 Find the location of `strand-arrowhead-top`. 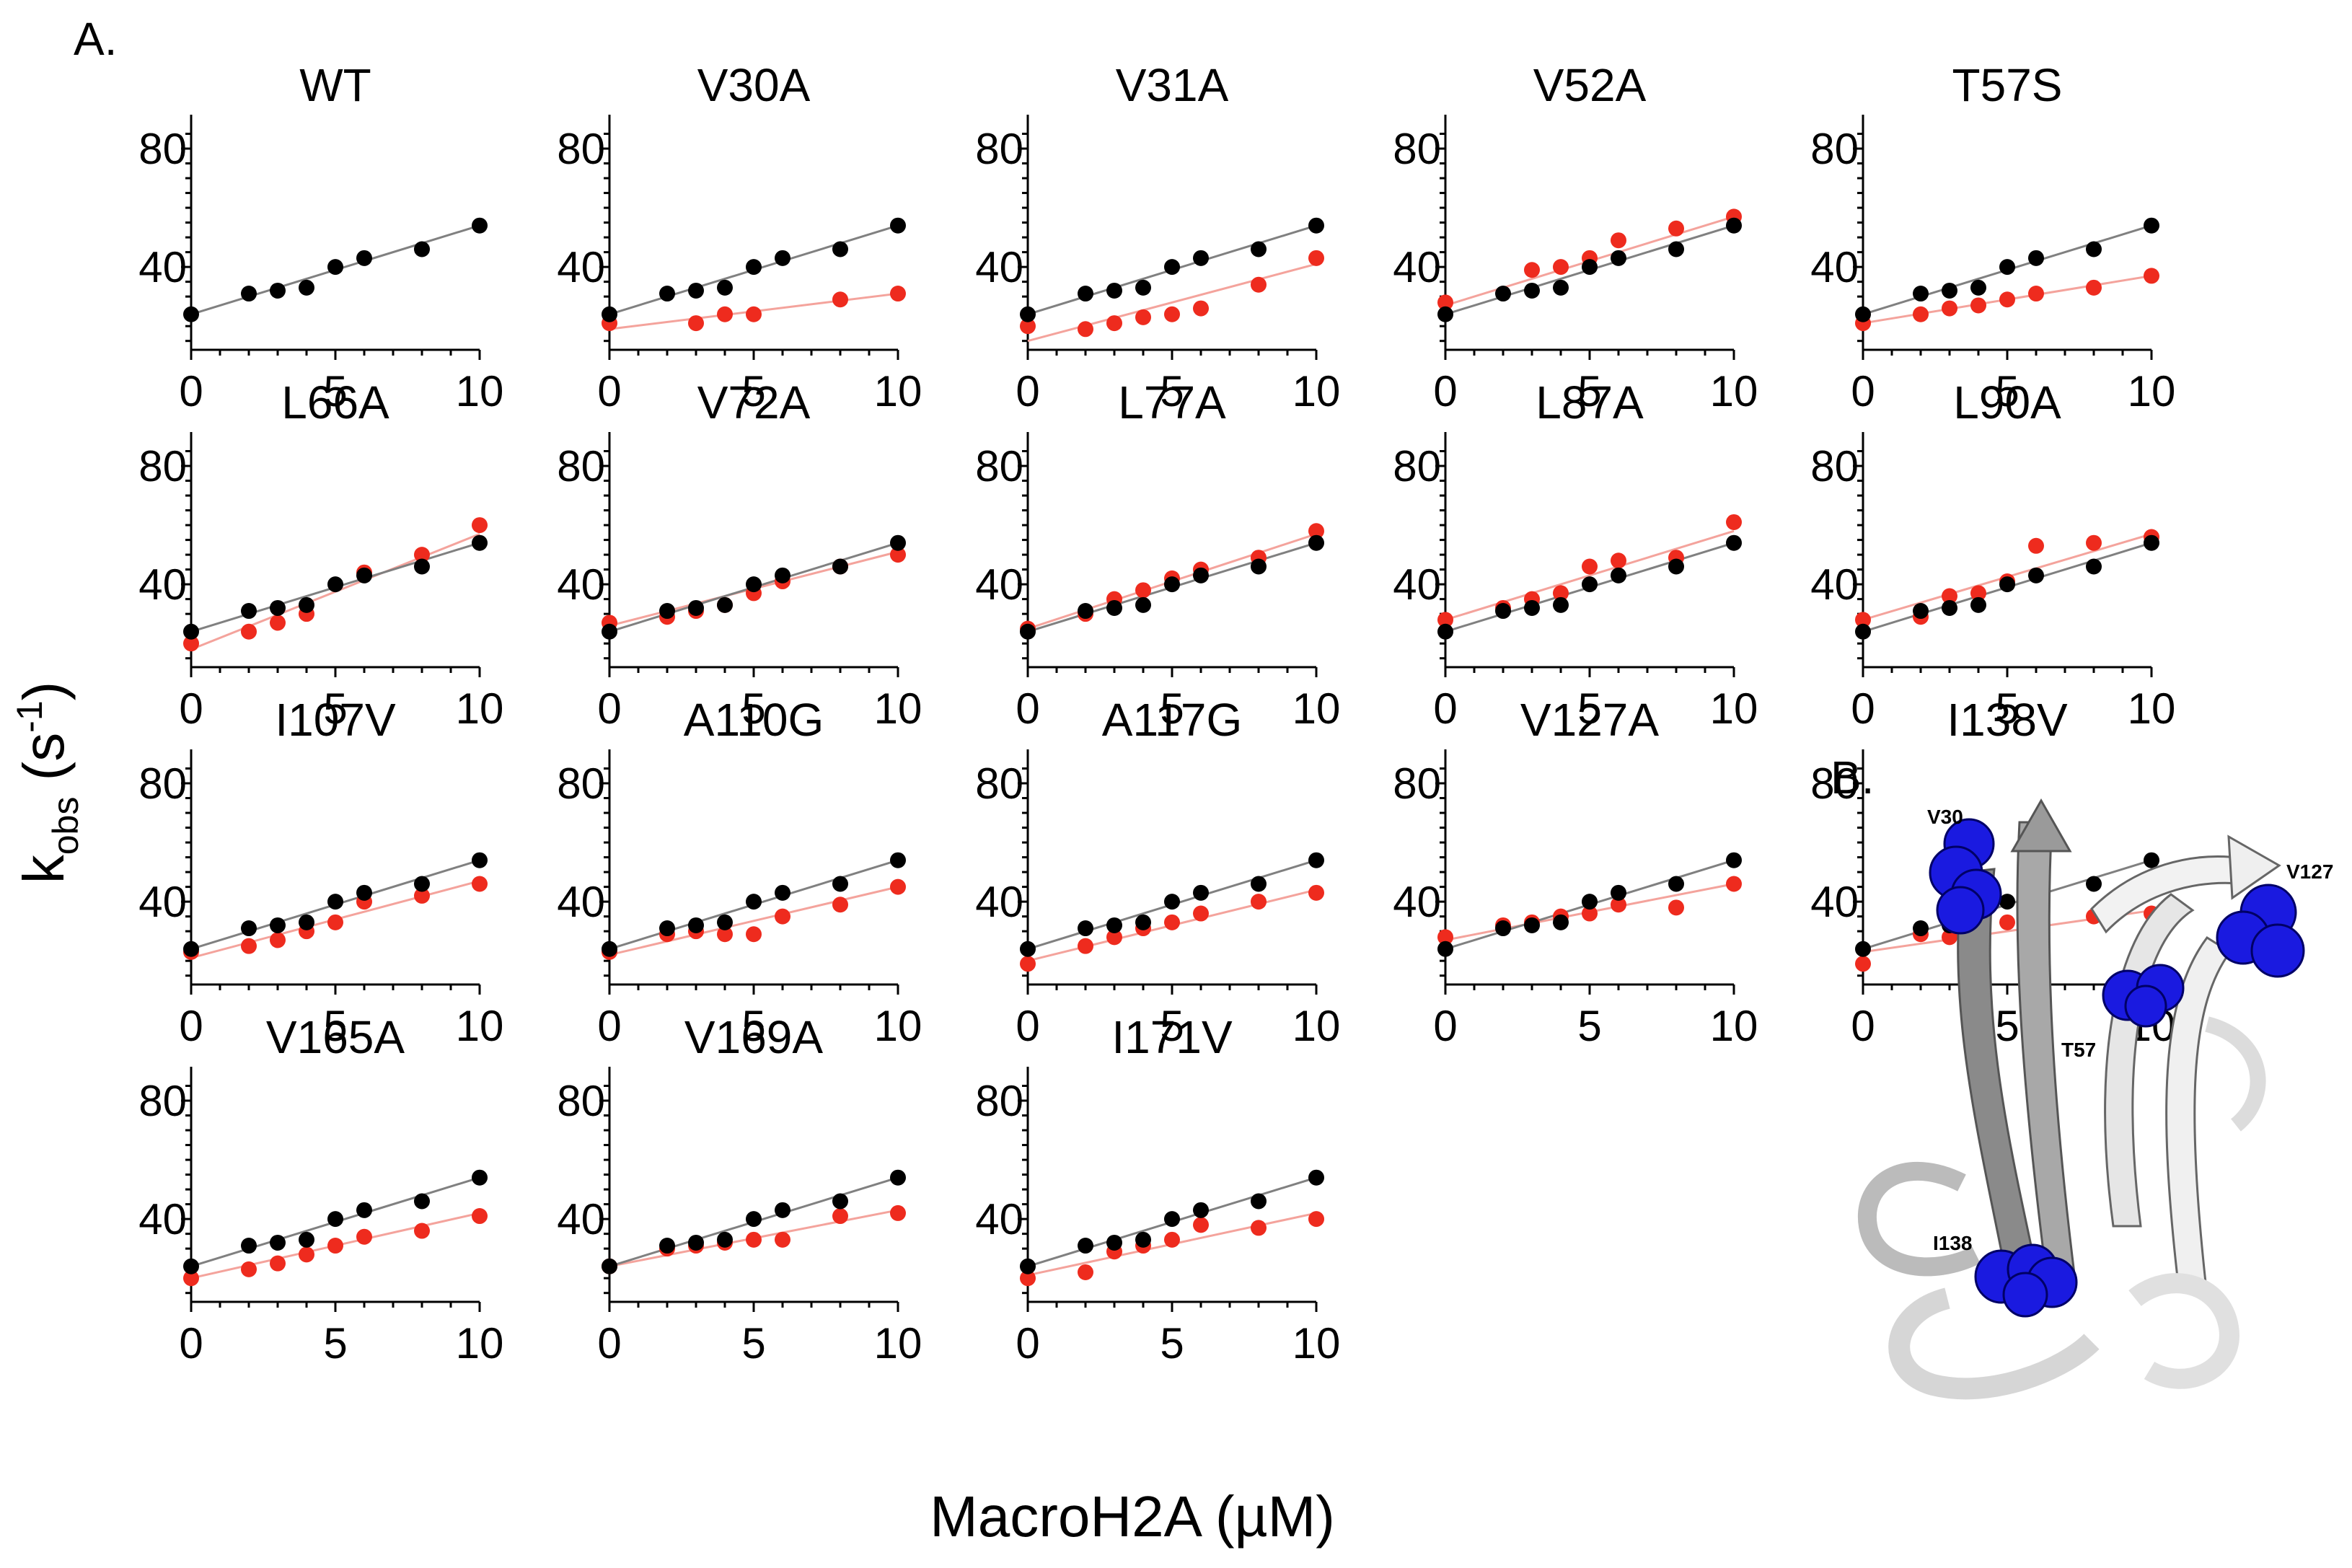

strand-arrowhead-top is located at coordinates (2041, 826).